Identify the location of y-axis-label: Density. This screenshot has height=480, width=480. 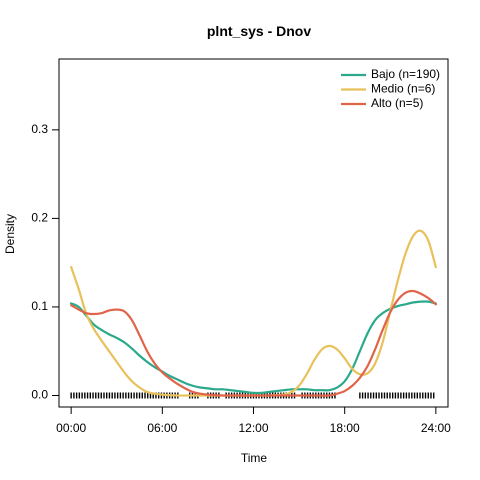
(10, 234).